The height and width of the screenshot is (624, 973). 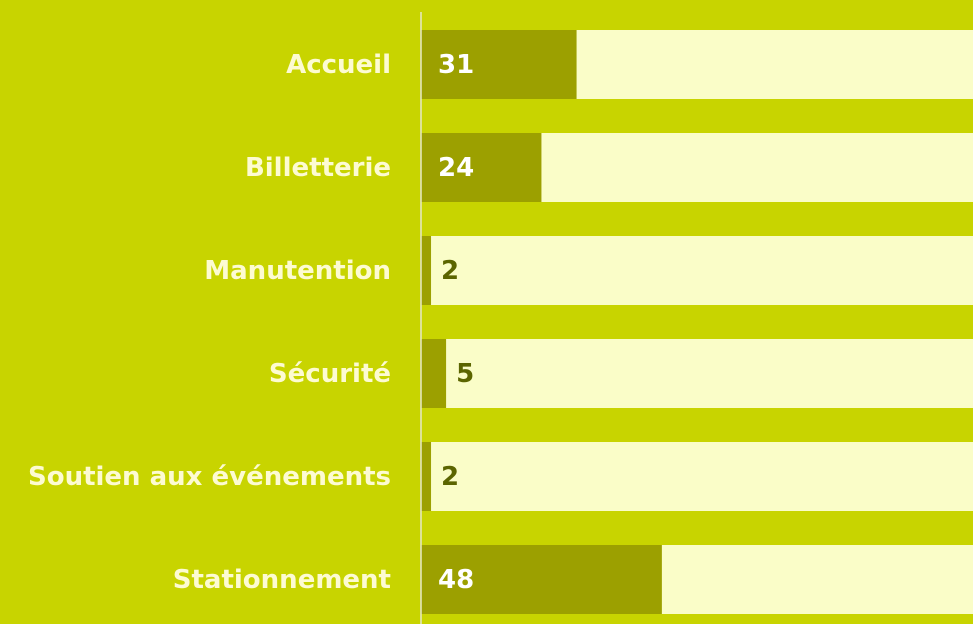 I want to click on category-label: Billetterie, so click(x=318, y=168).